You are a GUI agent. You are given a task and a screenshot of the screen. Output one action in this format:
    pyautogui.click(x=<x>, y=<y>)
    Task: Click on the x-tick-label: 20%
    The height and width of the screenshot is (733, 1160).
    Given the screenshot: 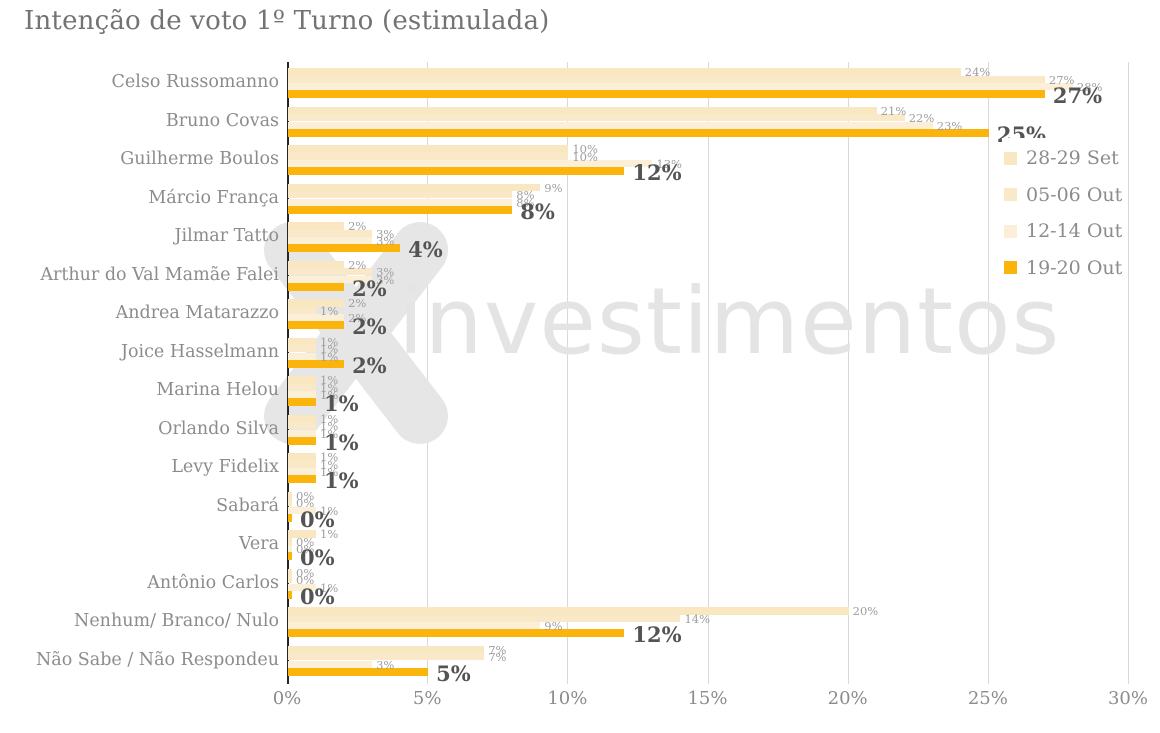 What is the action you would take?
    pyautogui.click(x=847, y=698)
    